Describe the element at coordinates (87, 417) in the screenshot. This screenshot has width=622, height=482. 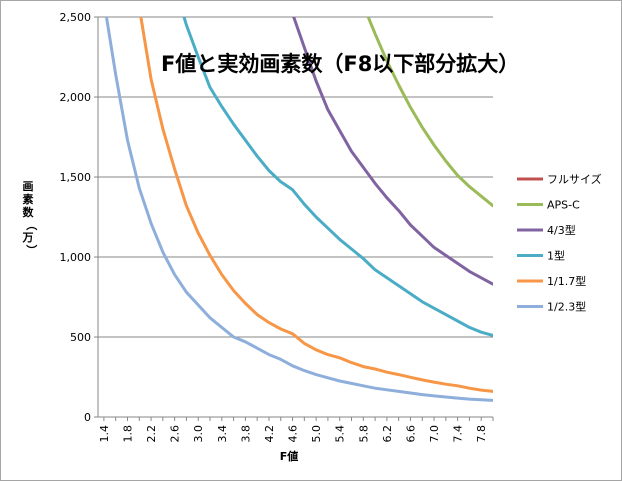
I see `y-tick-label: 0` at that location.